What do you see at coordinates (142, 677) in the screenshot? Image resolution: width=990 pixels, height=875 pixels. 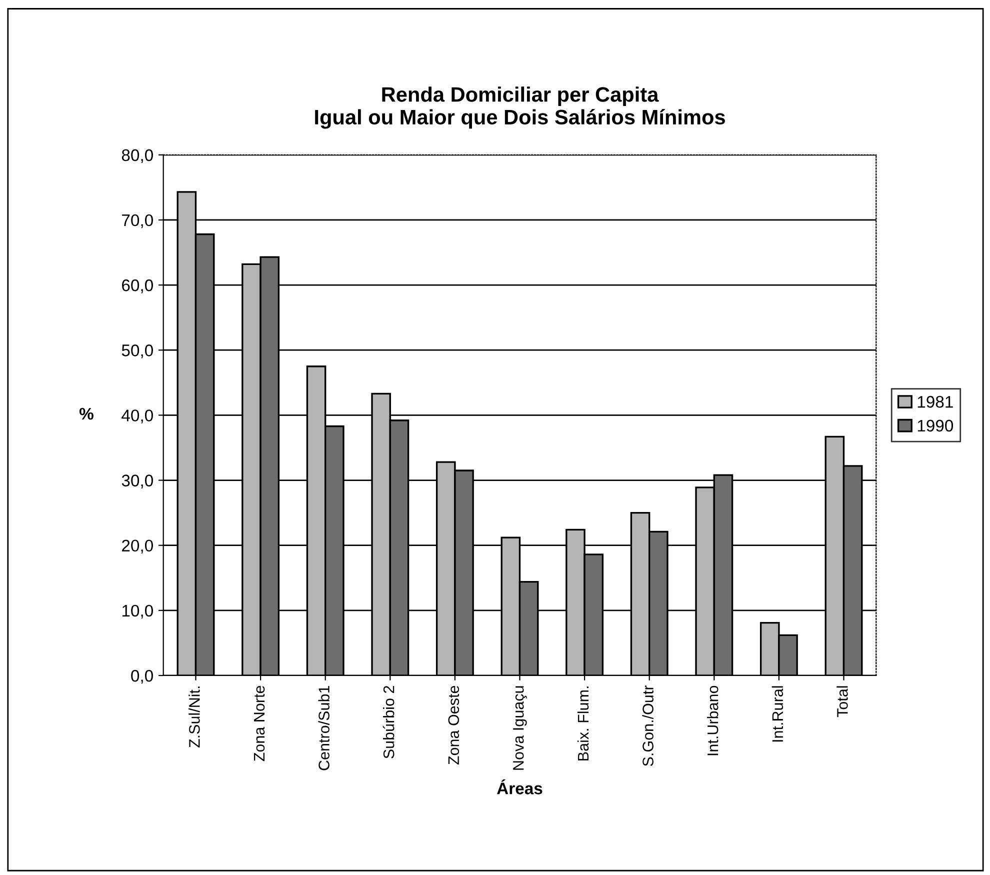 I see `y-tick-label: 0,0` at bounding box center [142, 677].